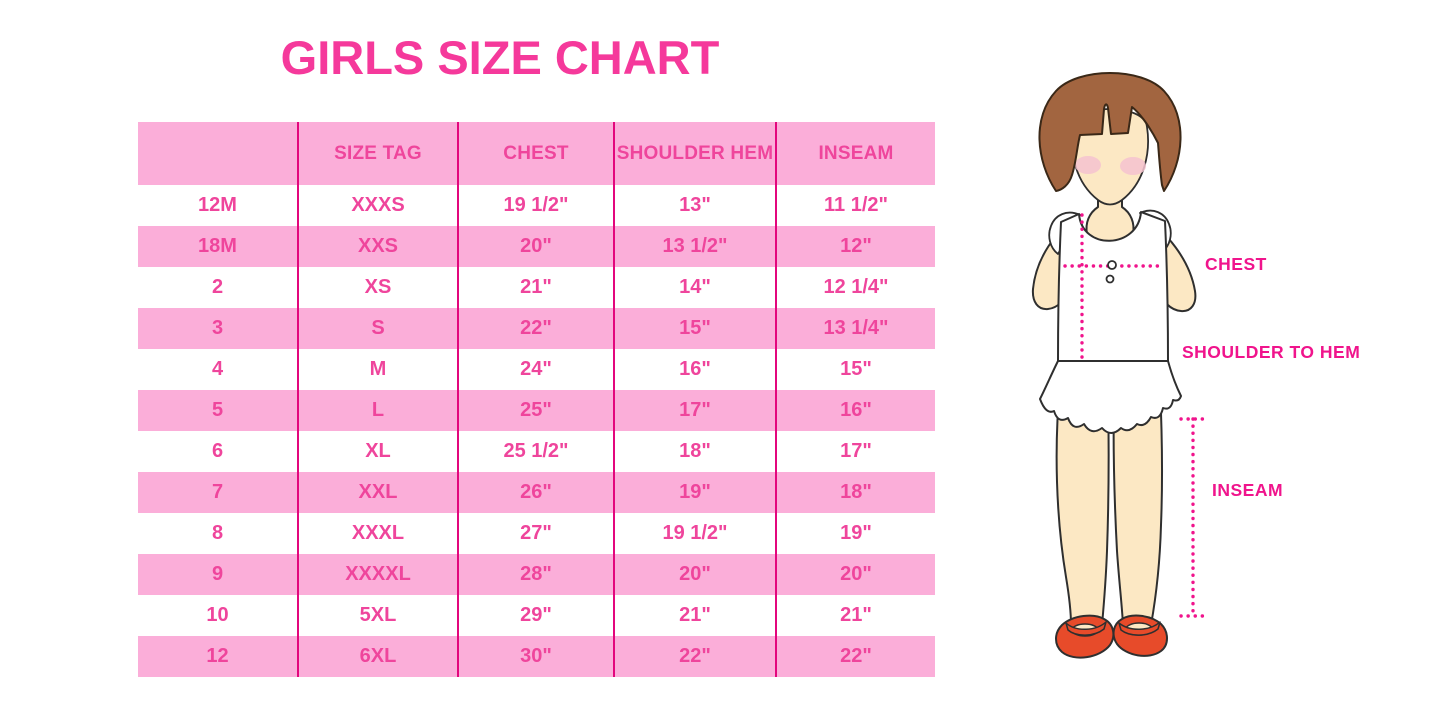  Describe the element at coordinates (217, 492) in the screenshot. I see `size-cell: 7` at that location.